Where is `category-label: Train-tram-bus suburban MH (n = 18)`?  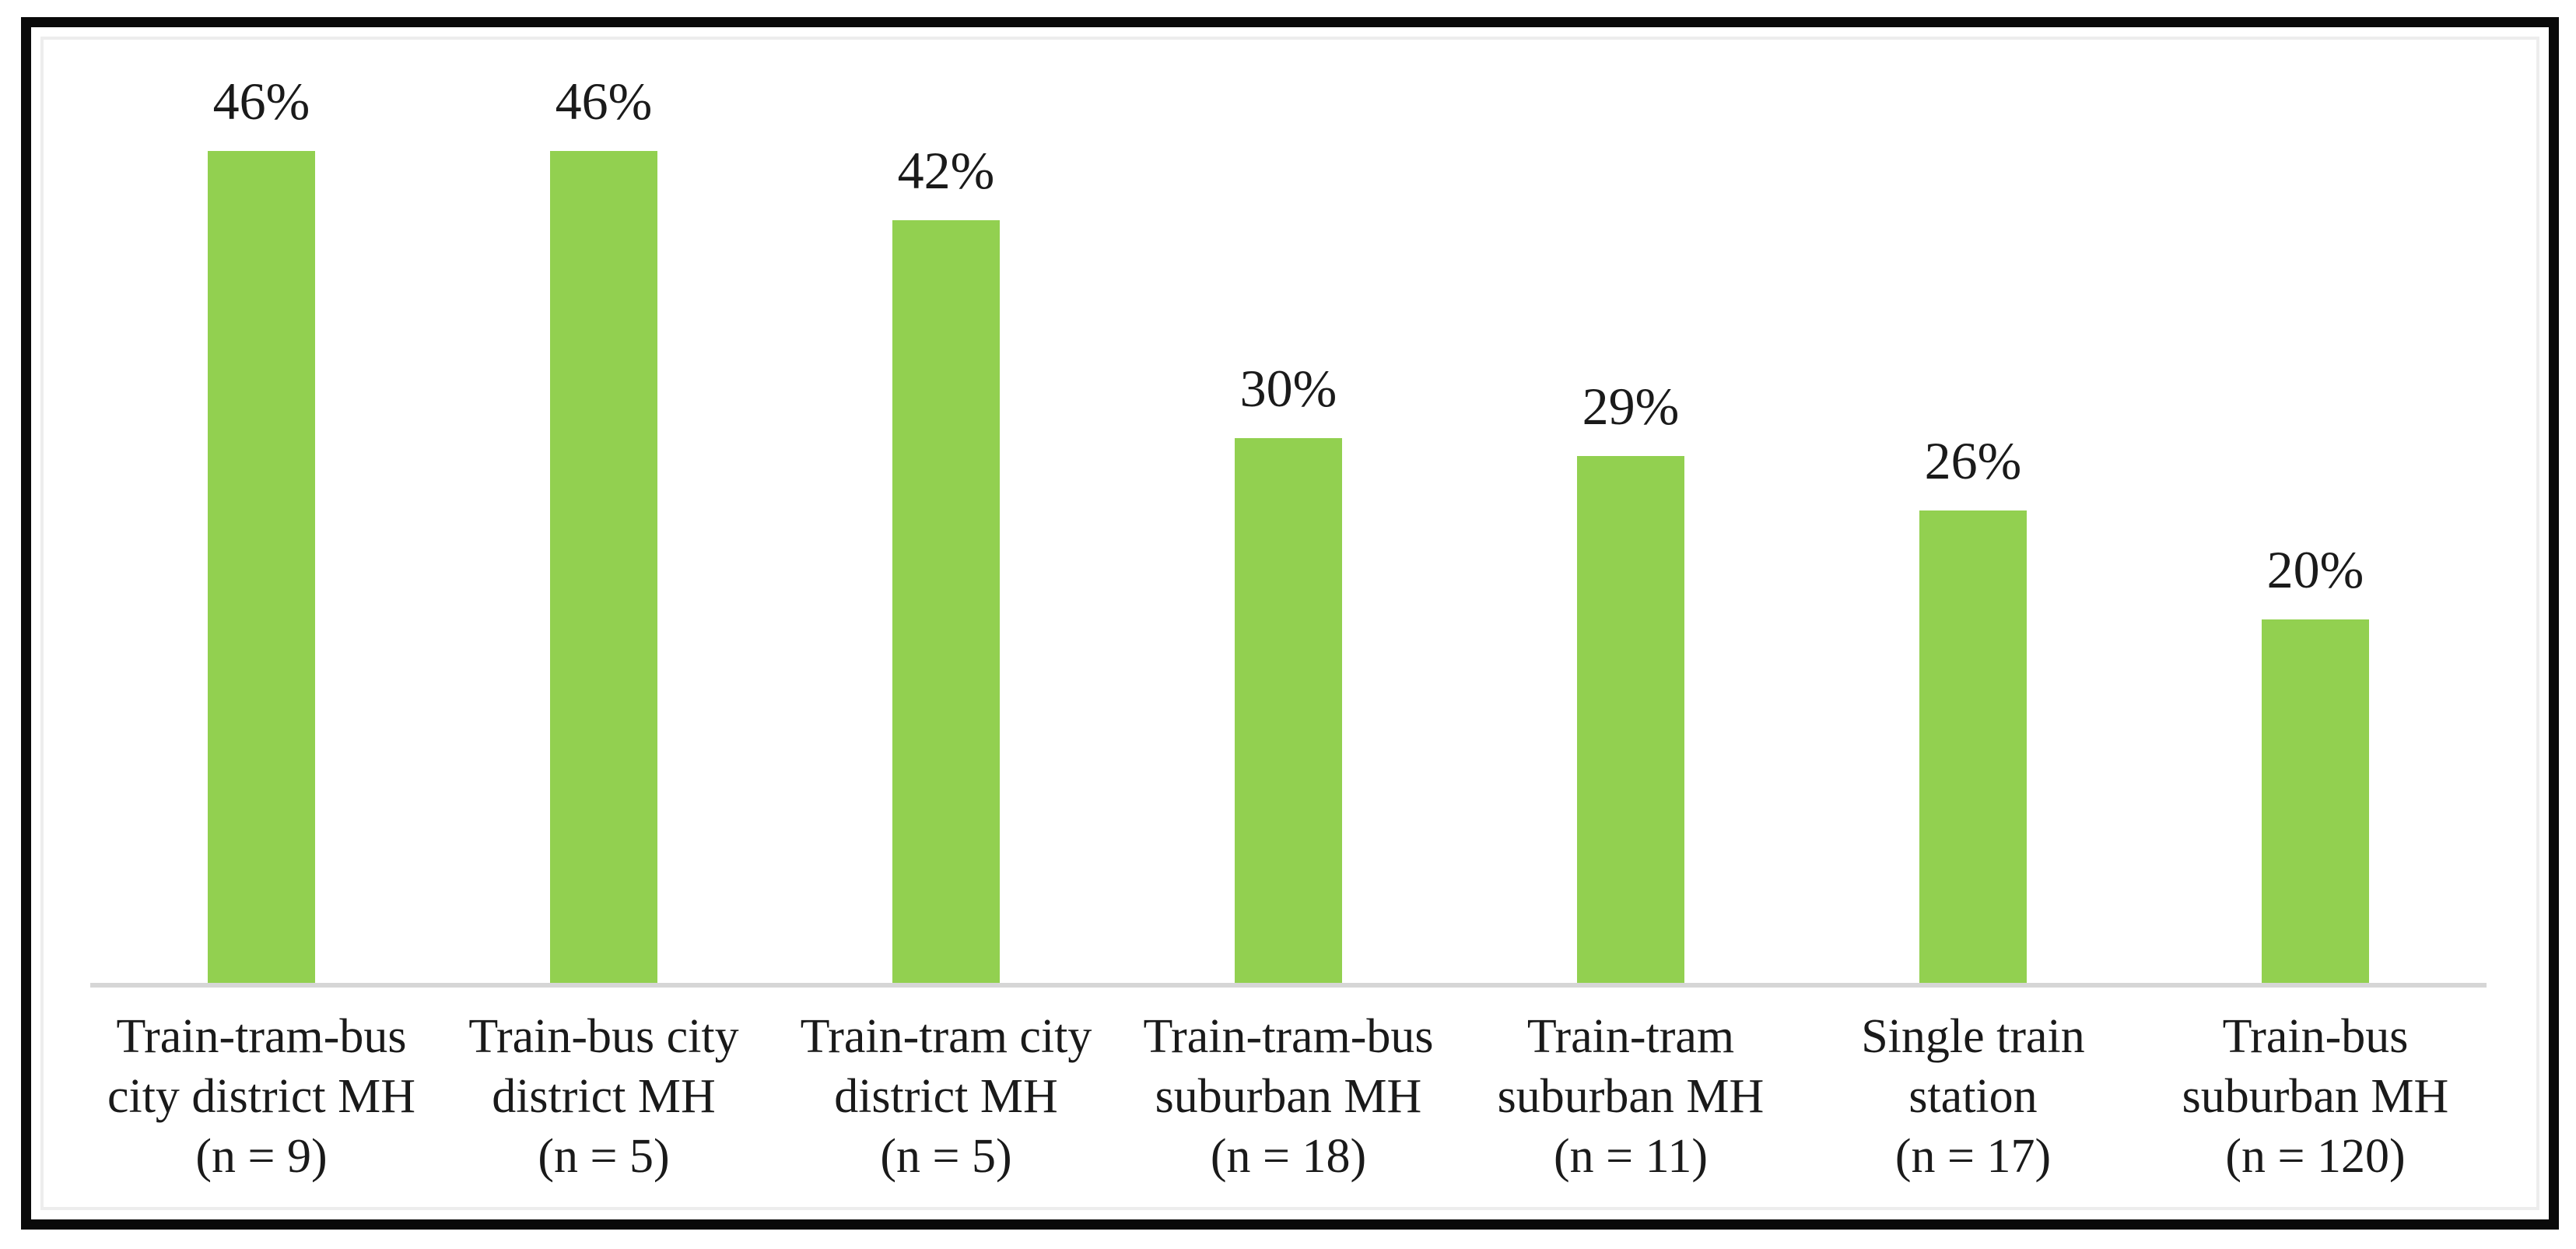
category-label: Train-tram-bus suburban MH (n = 18) is located at coordinates (1288, 1097).